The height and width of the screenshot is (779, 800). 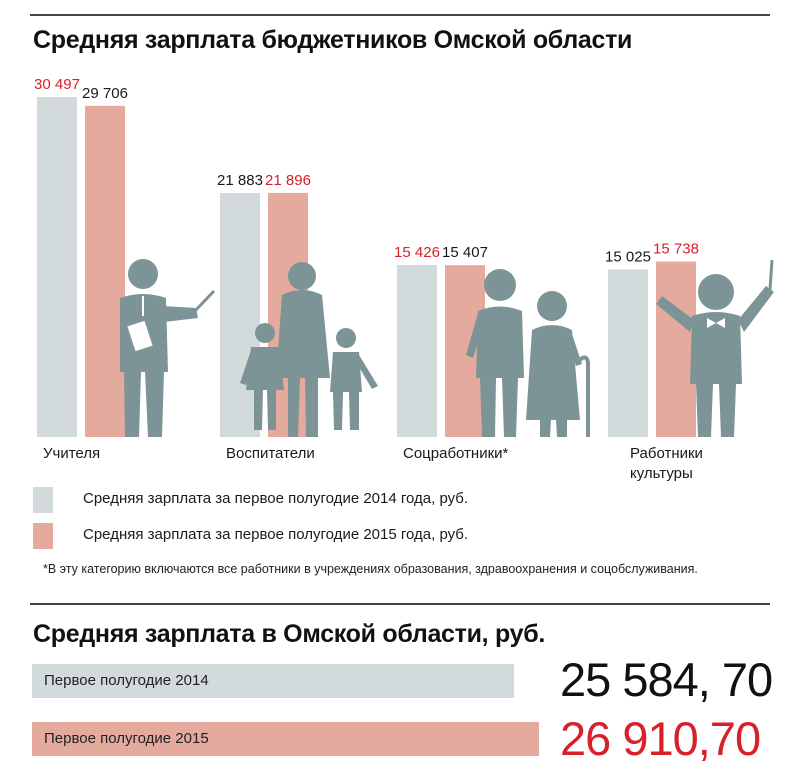 What do you see at coordinates (126, 680) in the screenshot?
I see `hbar-label-2014: Первое полугодие 2014` at bounding box center [126, 680].